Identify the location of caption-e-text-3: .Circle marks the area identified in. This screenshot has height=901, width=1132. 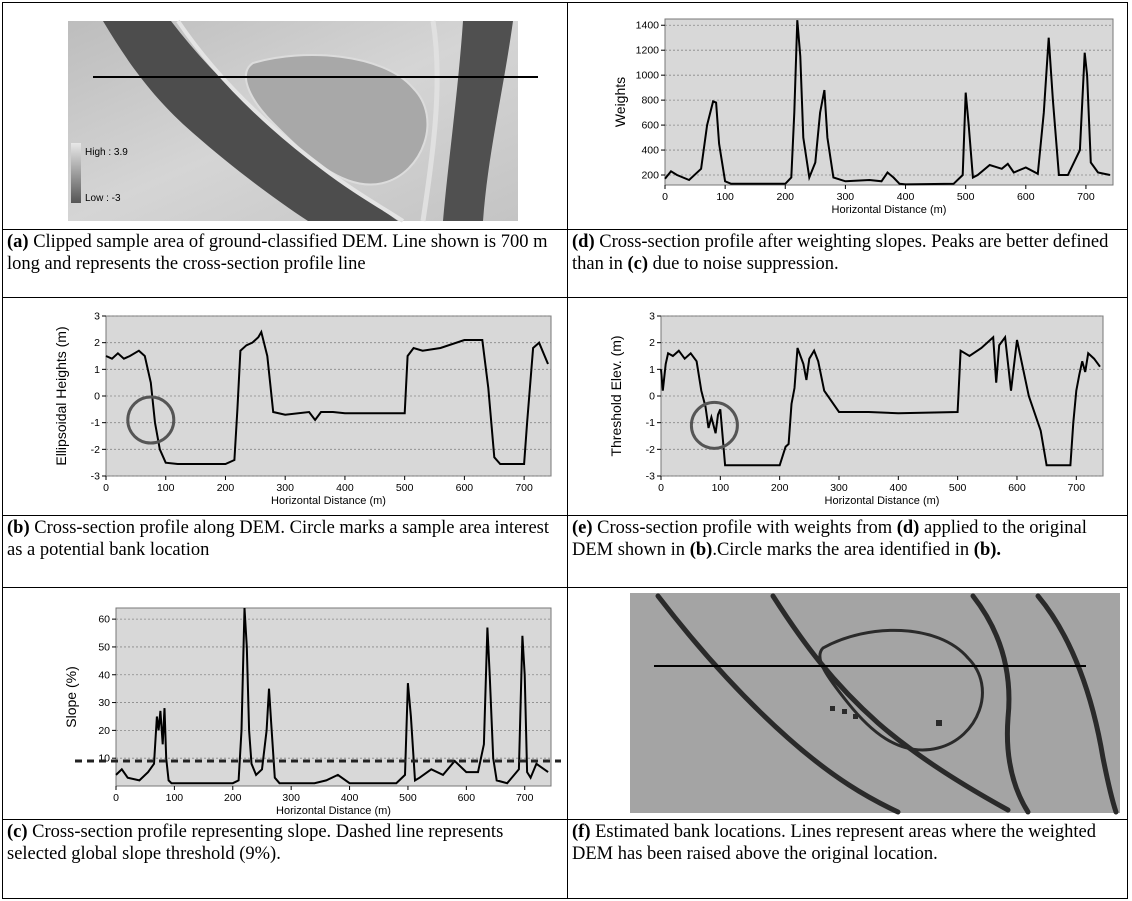
(843, 550).